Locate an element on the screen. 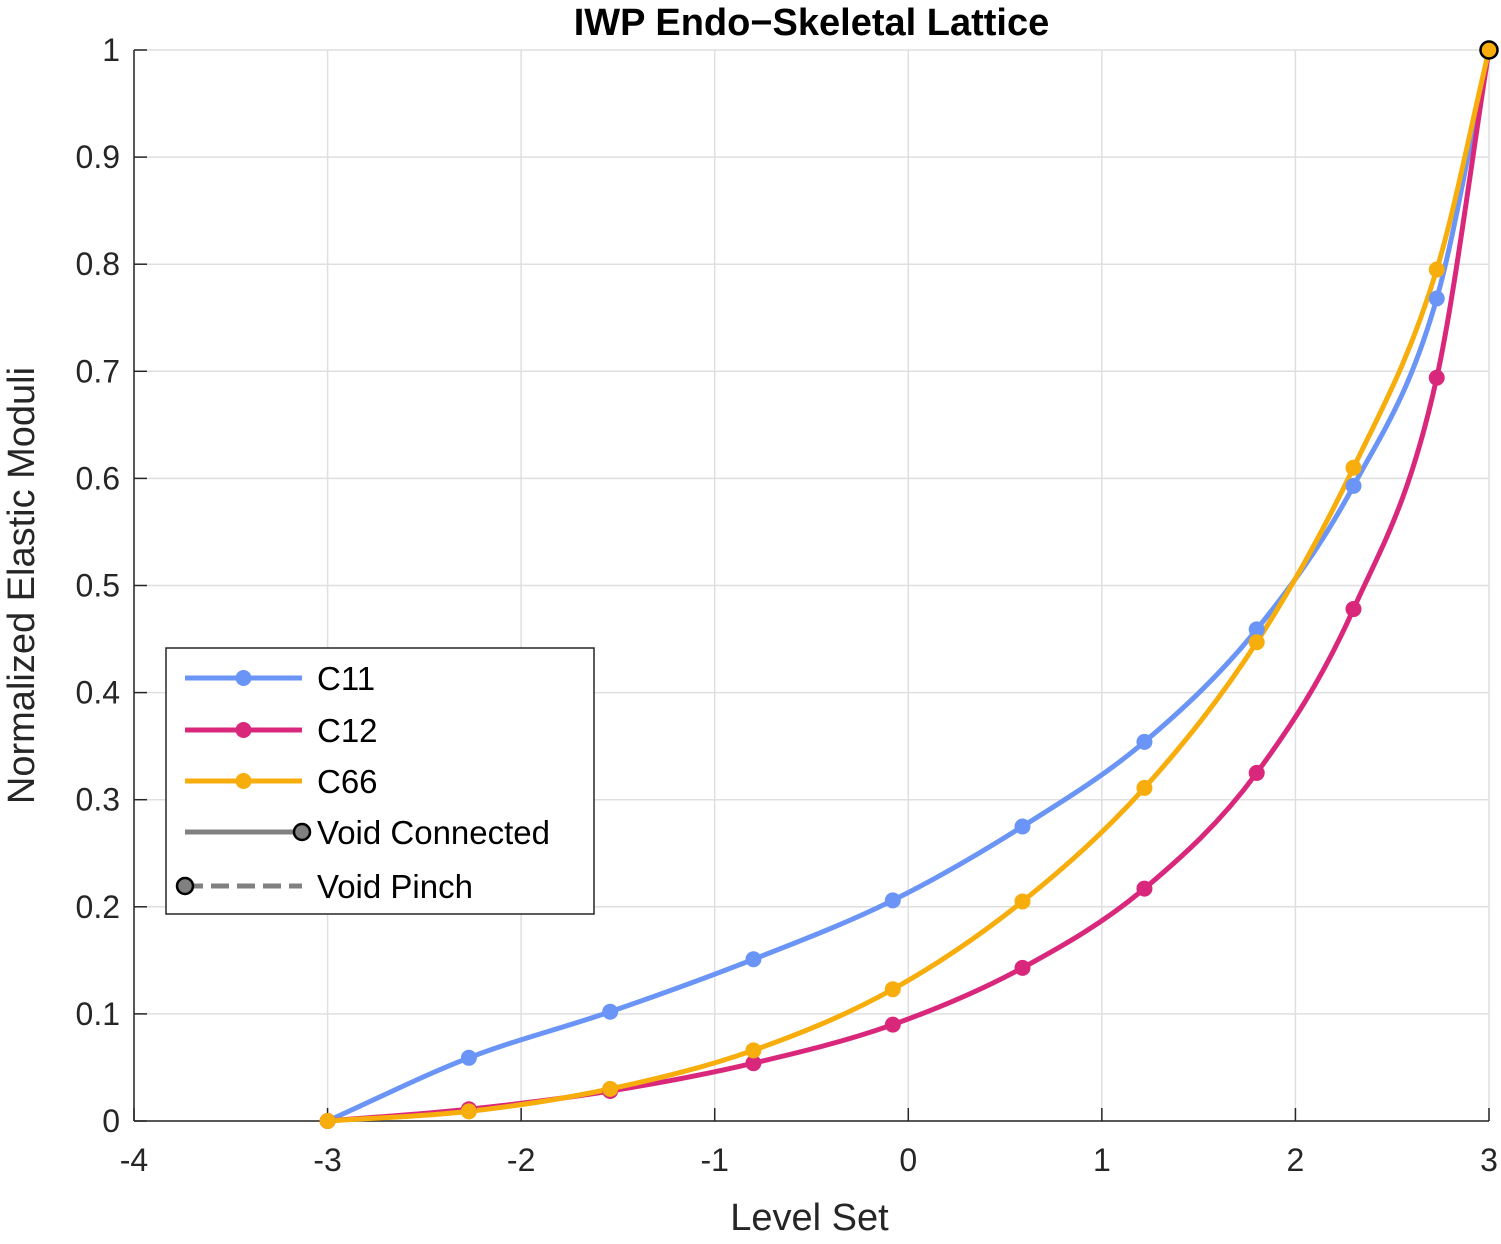  x-axis-title: Level Set is located at coordinates (809, 1218).